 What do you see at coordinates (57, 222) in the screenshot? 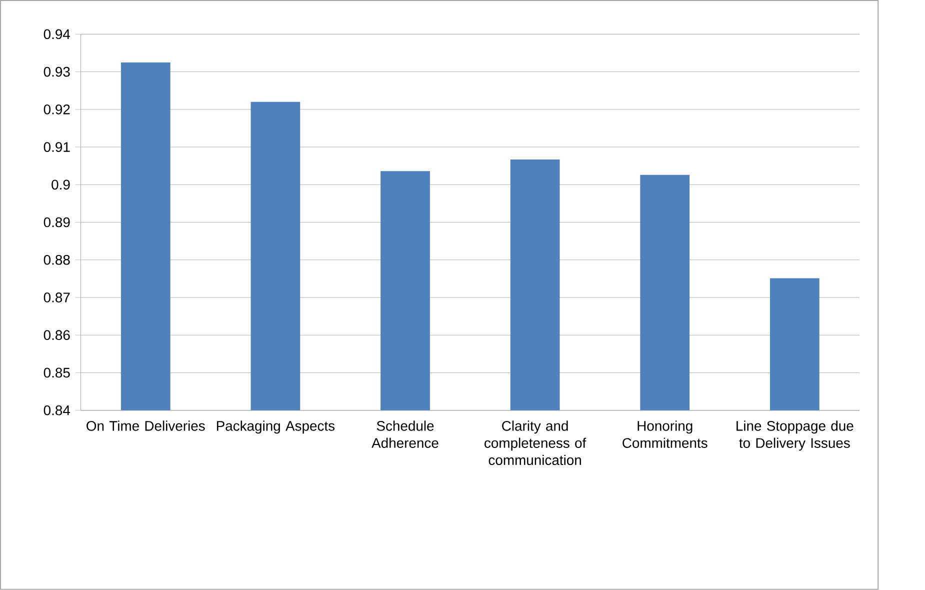
I see `y-tick-label: 0.89` at bounding box center [57, 222].